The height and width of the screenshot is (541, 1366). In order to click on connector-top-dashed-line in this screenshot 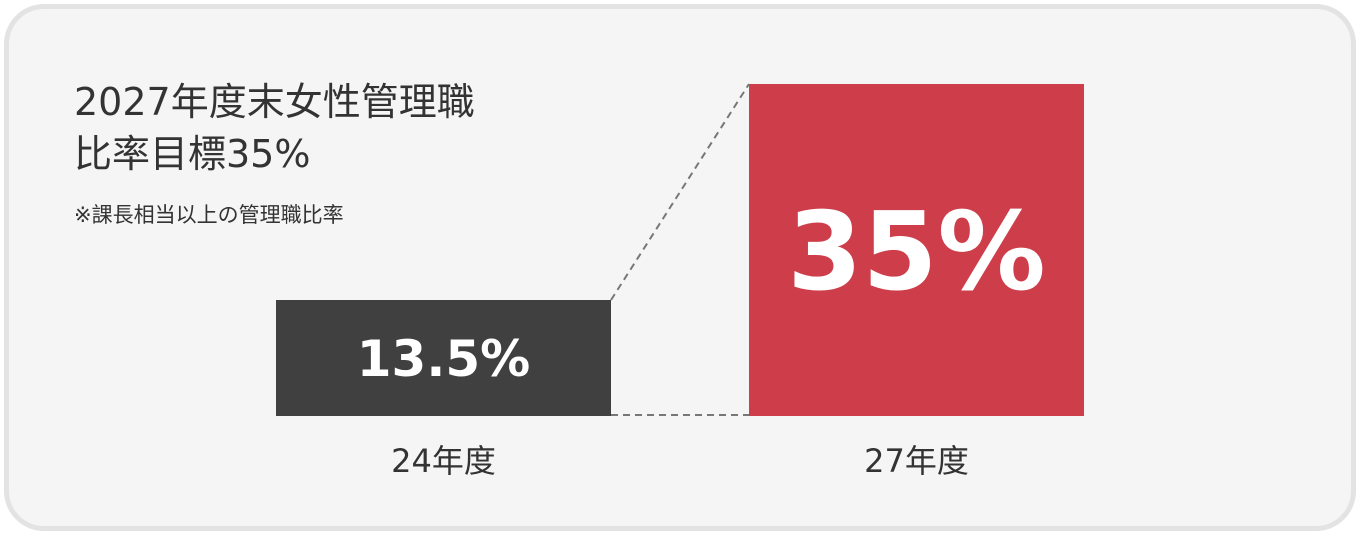, I will do `click(680, 192)`.